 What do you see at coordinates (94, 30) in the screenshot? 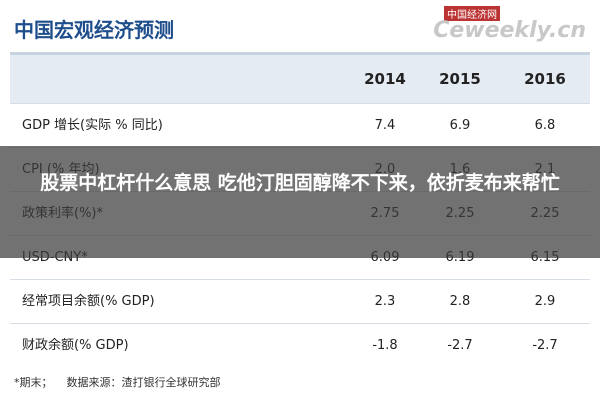
I see `title: 中国宏观经济预测` at bounding box center [94, 30].